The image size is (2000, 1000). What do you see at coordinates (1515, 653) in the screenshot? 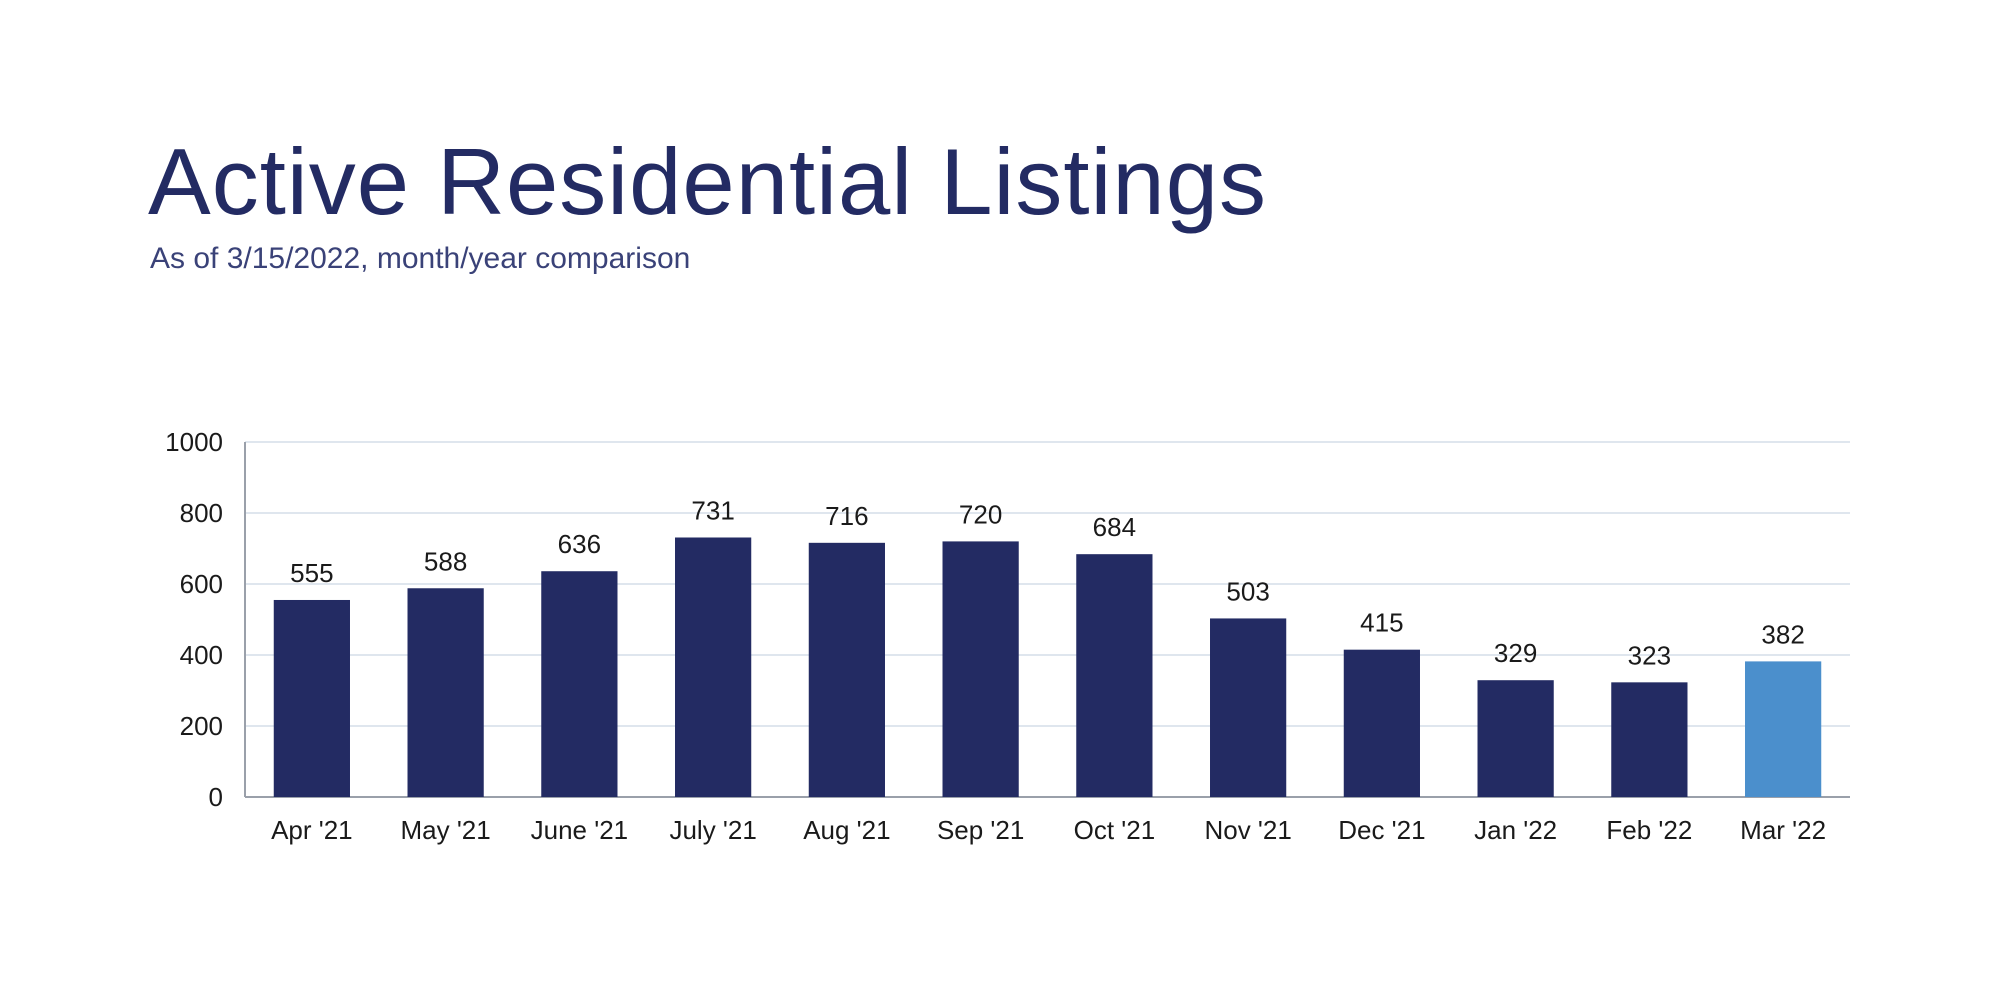
I see `data-label: 329` at bounding box center [1515, 653].